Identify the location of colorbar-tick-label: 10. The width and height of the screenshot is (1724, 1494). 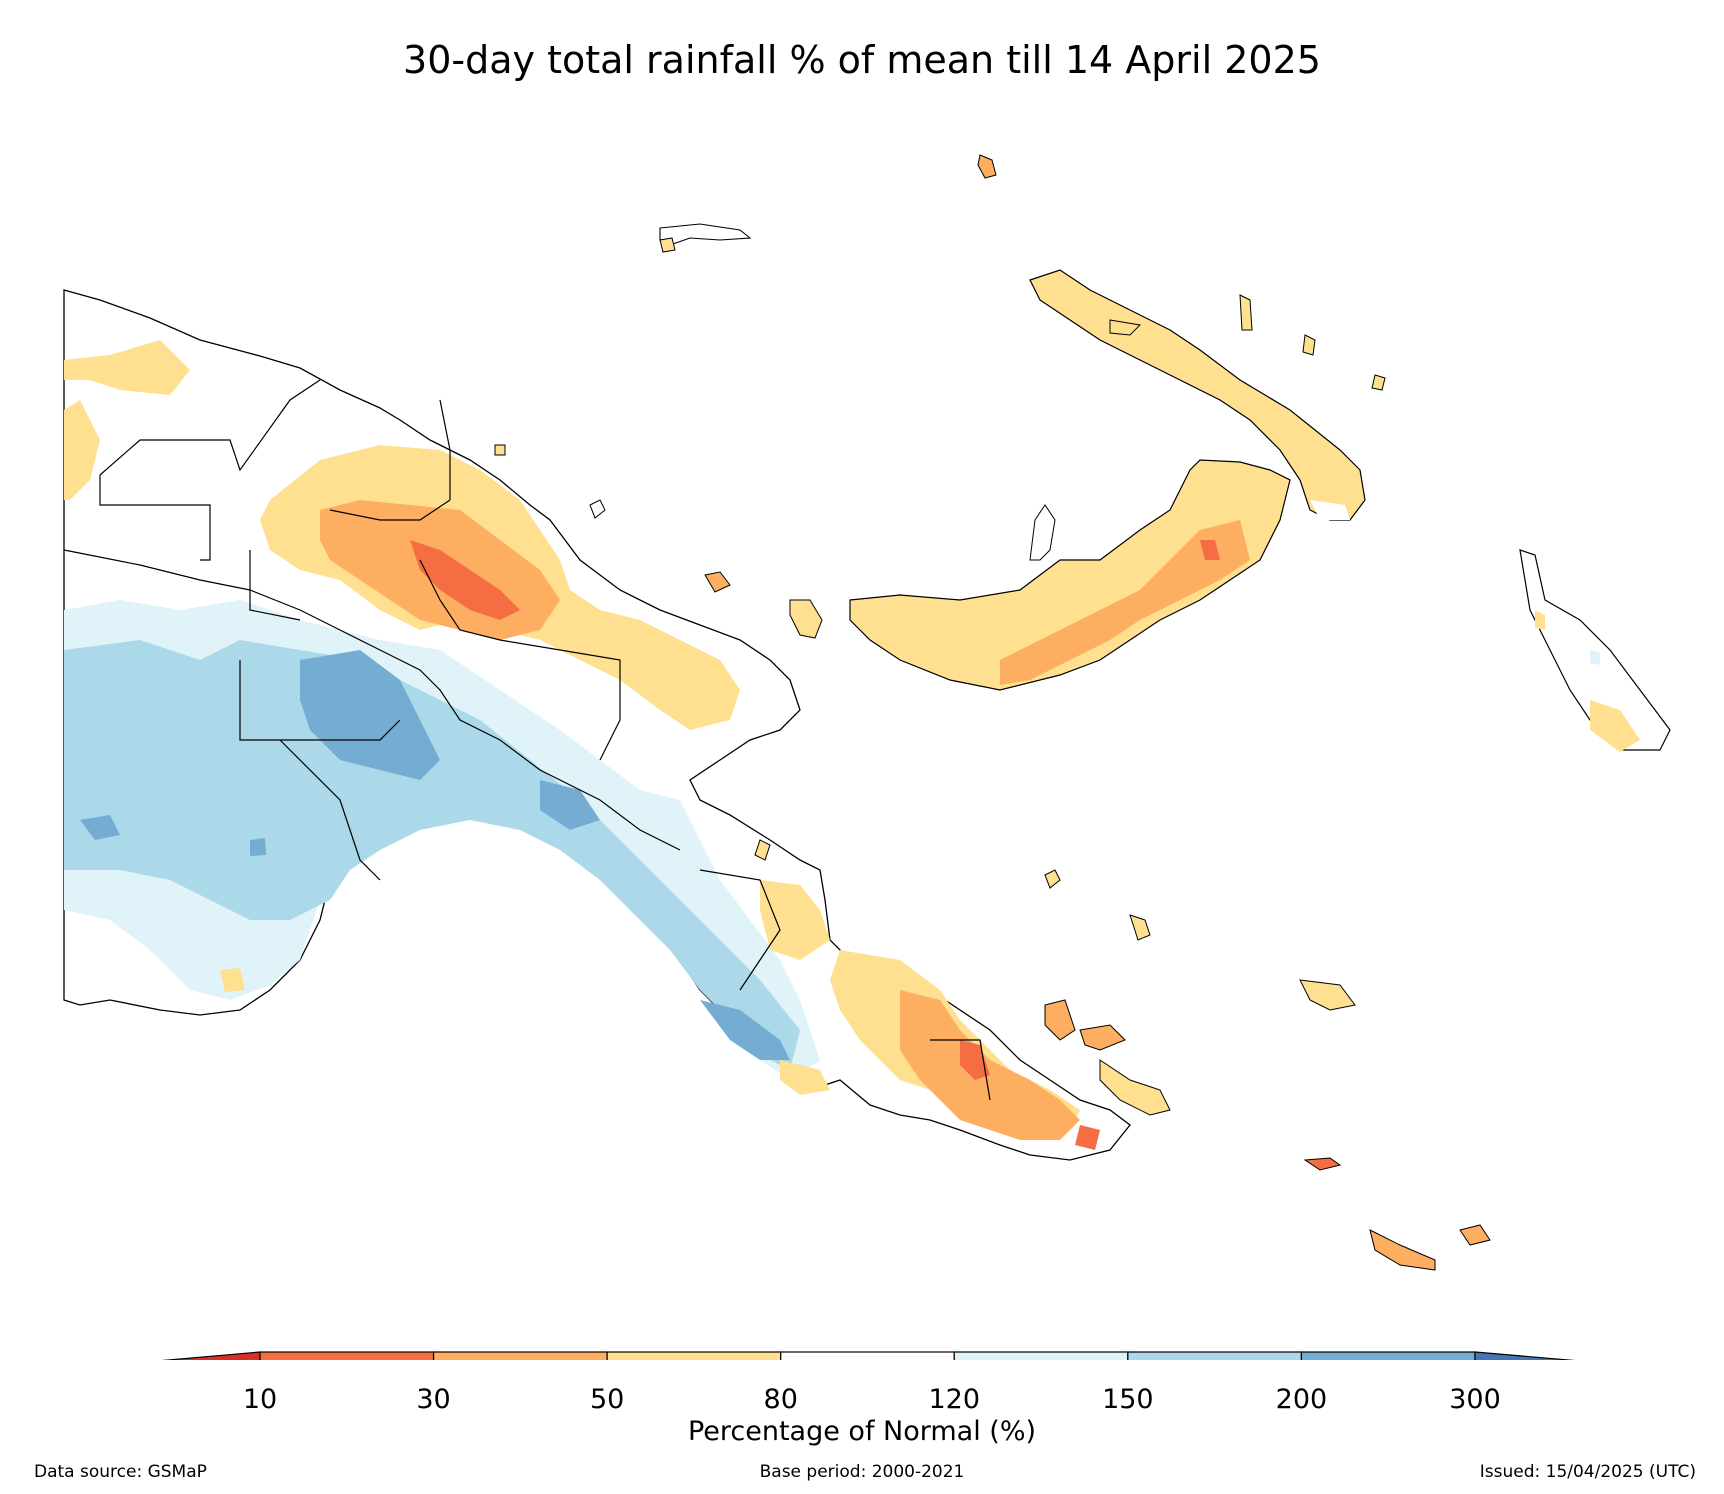
(260, 1399).